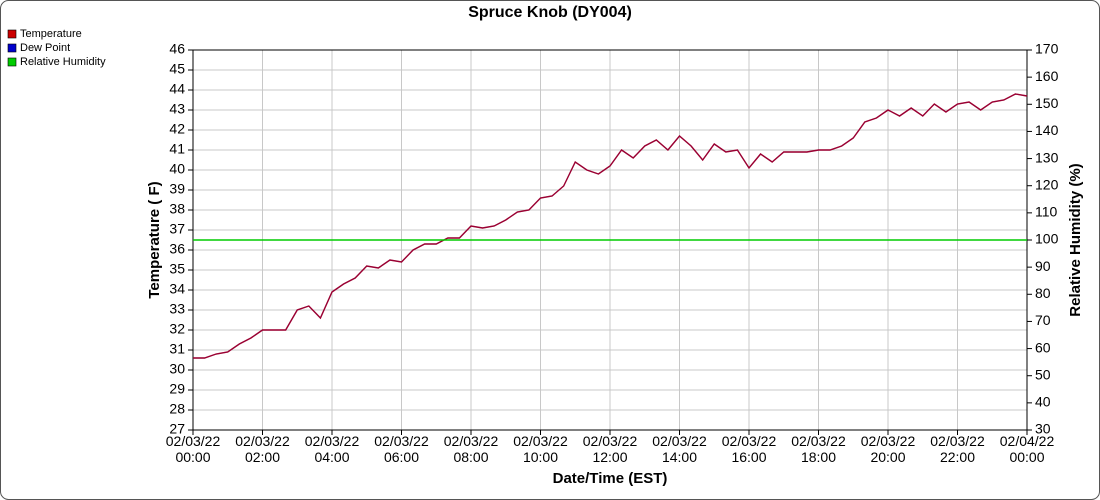 This screenshot has width=1100, height=500. What do you see at coordinates (177, 409) in the screenshot?
I see `y-tick-label: 28` at bounding box center [177, 409].